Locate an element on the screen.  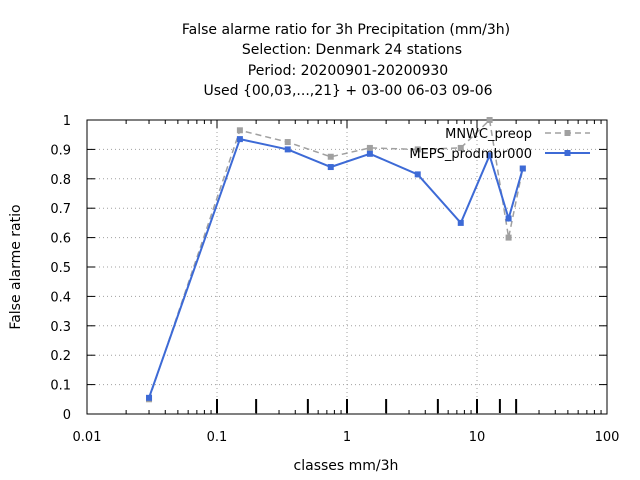
x-tick-label-3: 10 is located at coordinates (477, 437).